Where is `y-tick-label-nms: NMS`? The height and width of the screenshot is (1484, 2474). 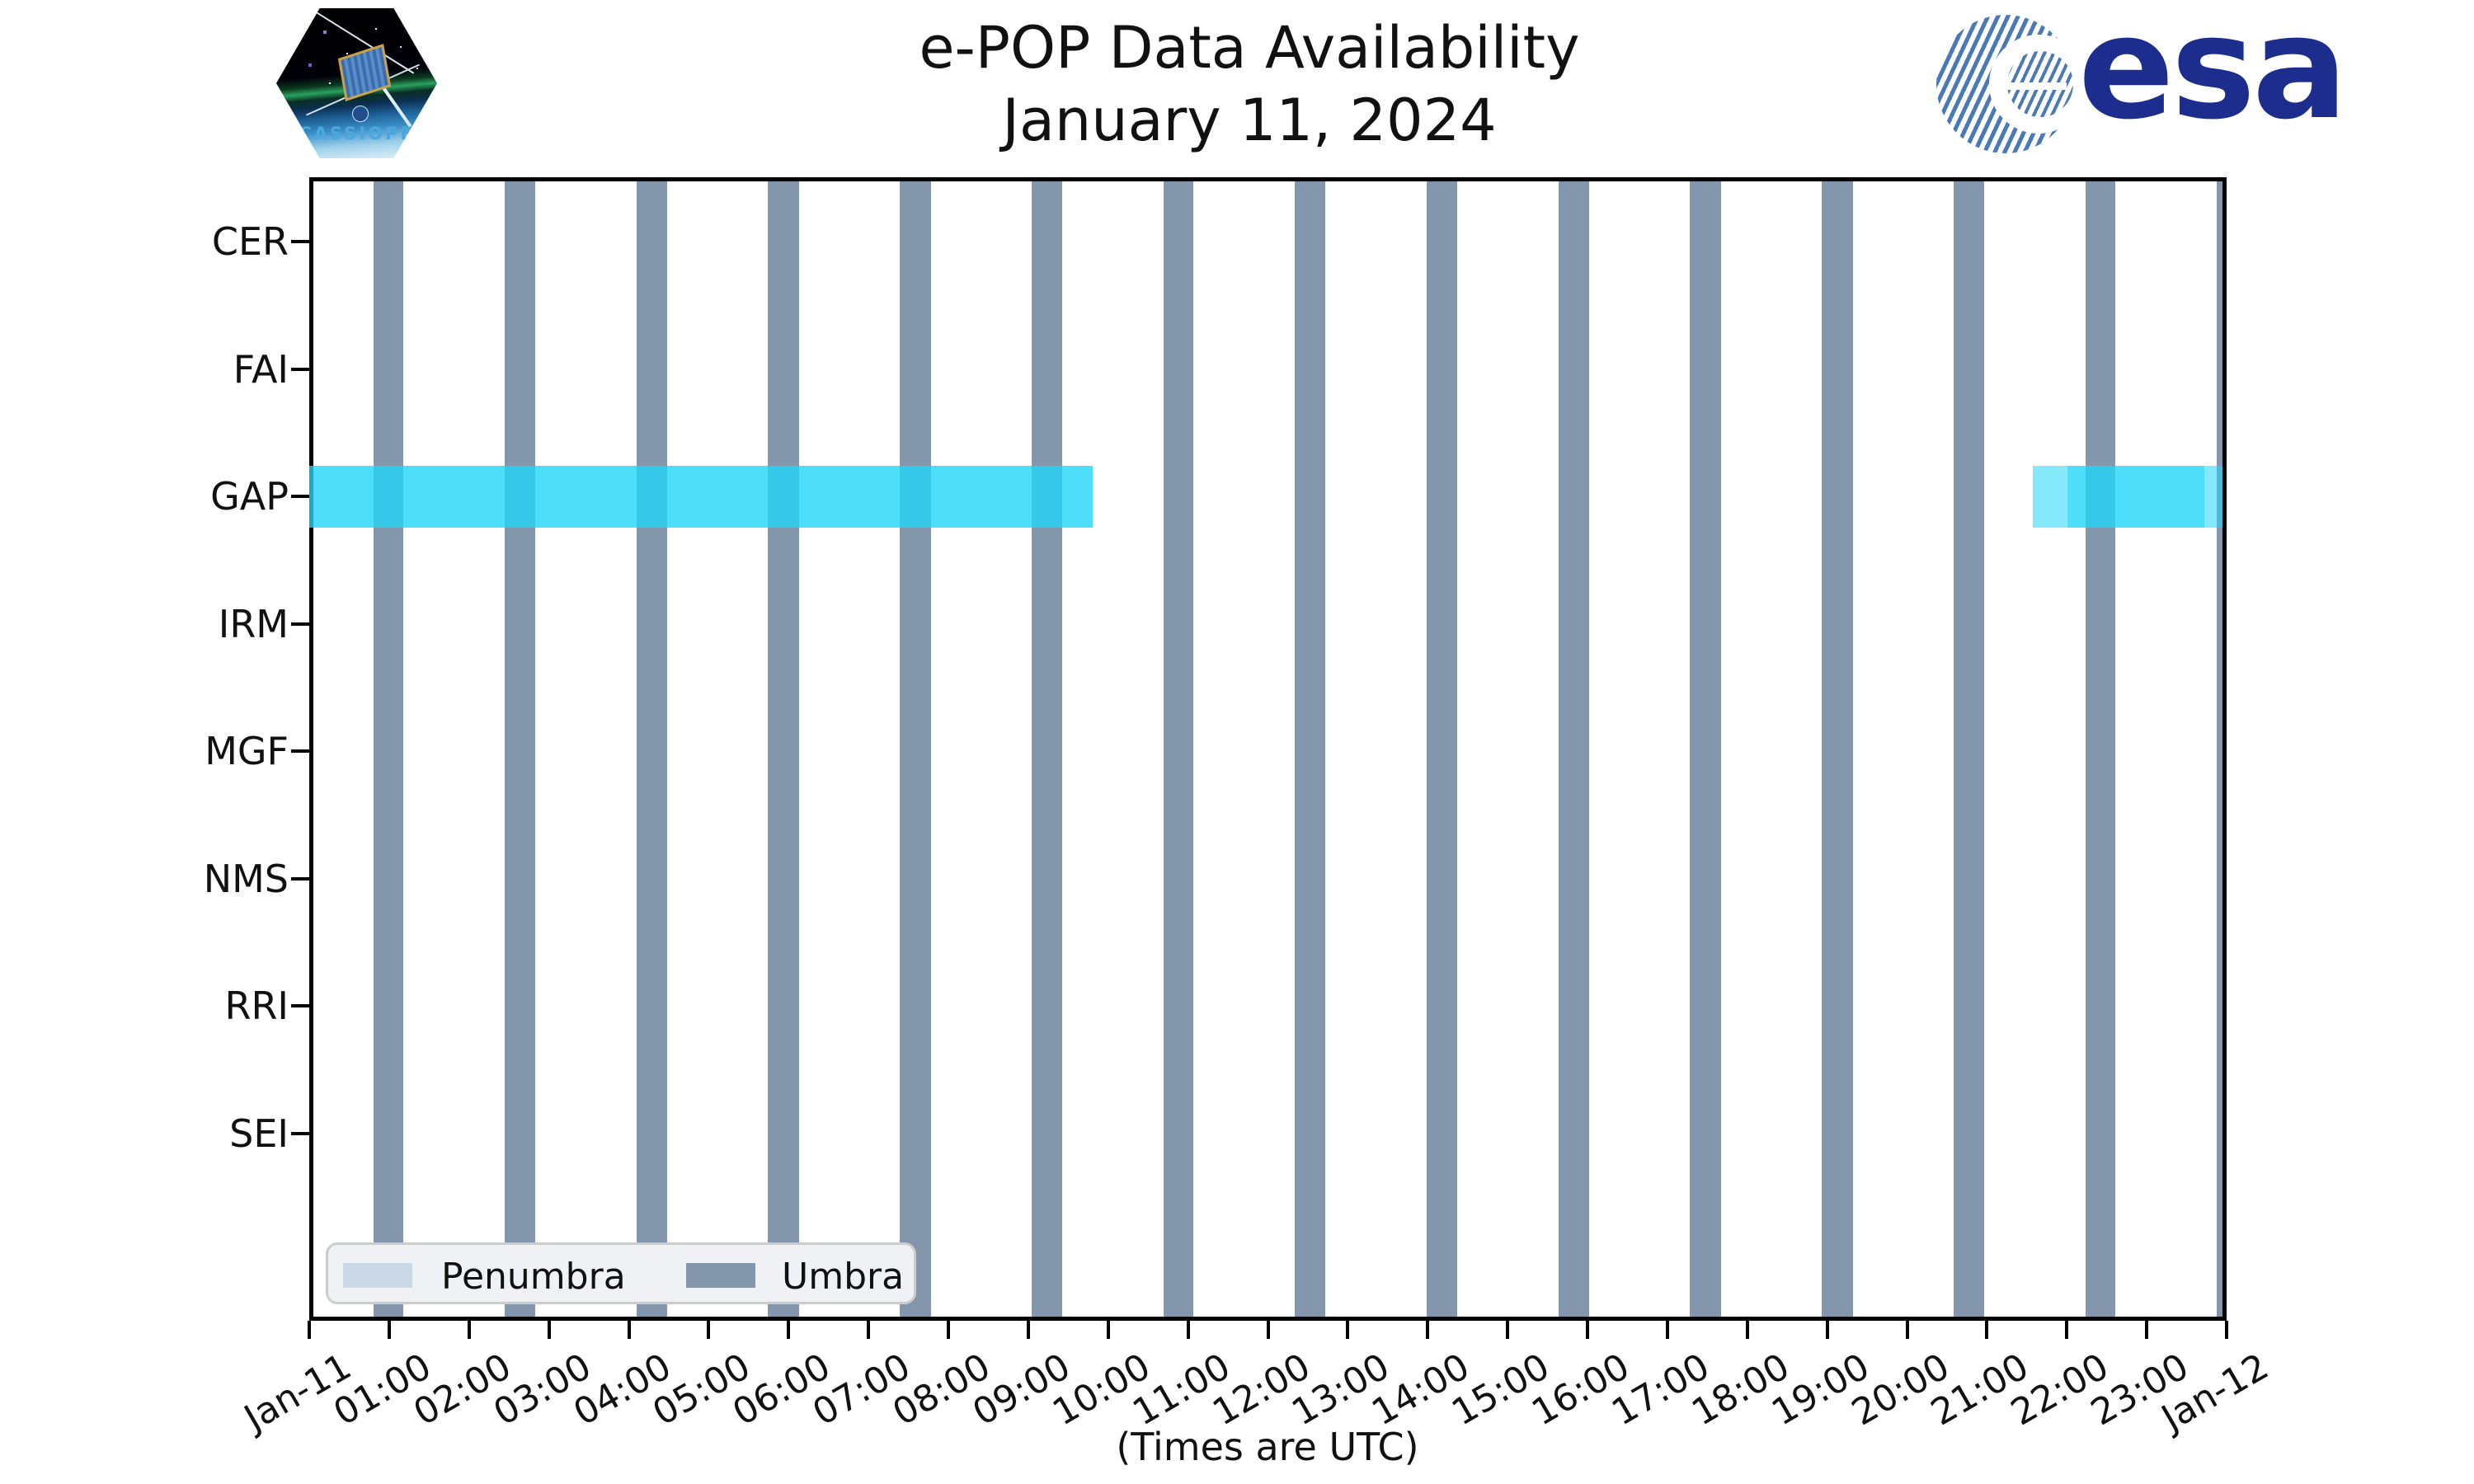 y-tick-label-nms: NMS is located at coordinates (246, 878).